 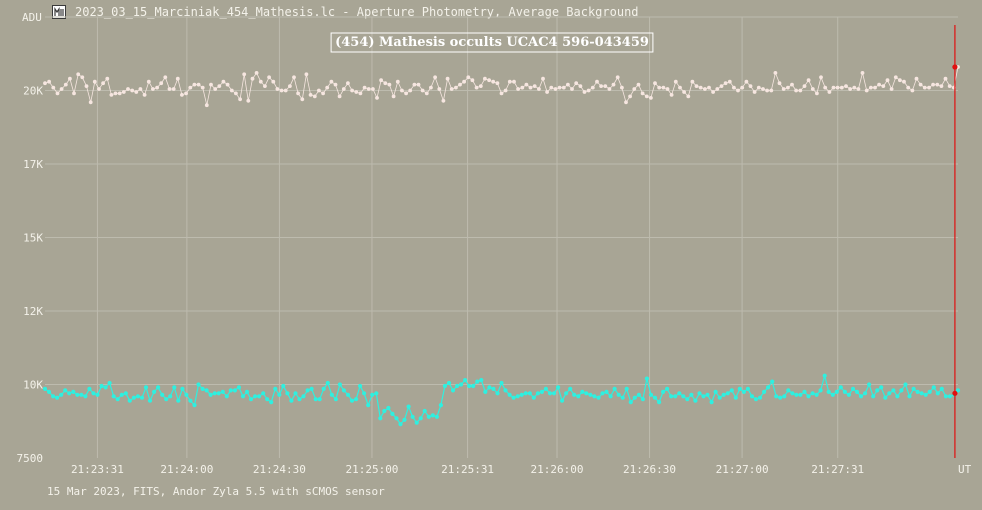 I want to click on x-tick-label: 21:23:31, so click(x=97, y=469).